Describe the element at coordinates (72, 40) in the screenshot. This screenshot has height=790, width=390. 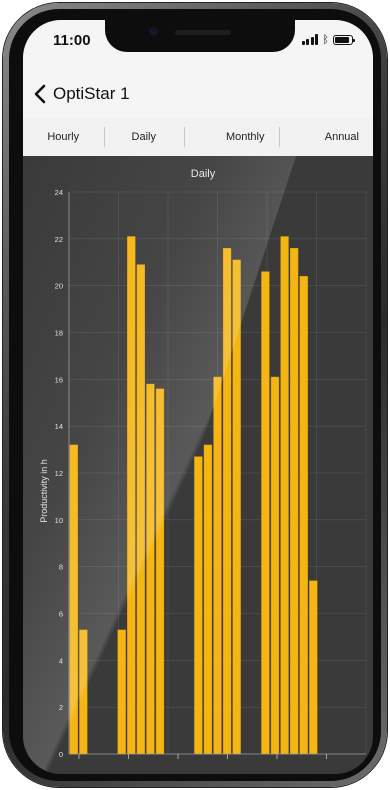
I see `status-time: 11:00` at that location.